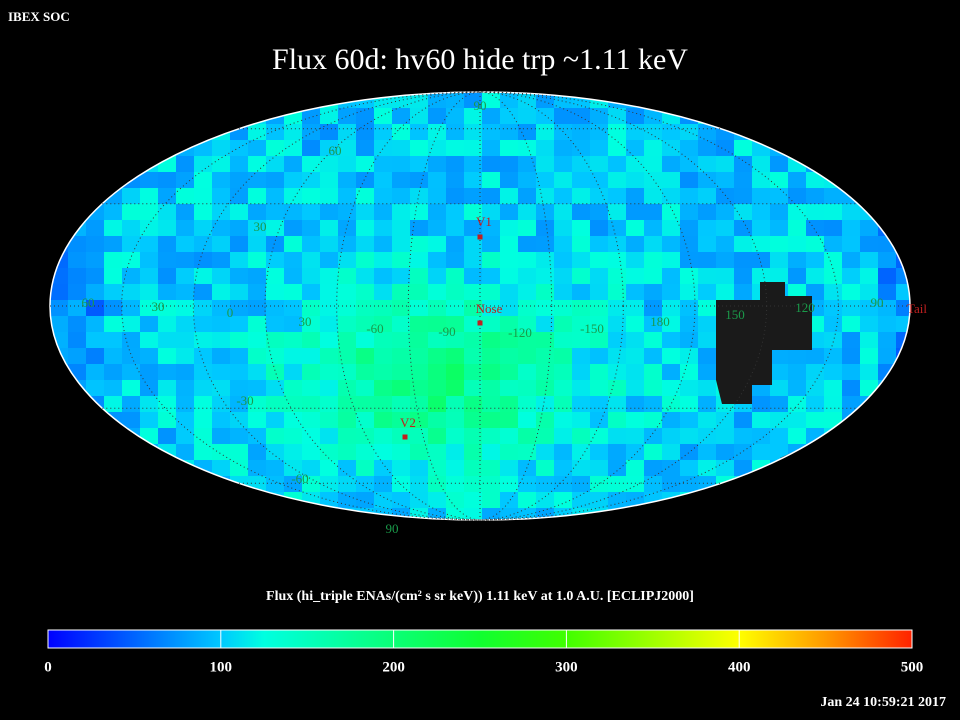 The width and height of the screenshot is (960, 720). What do you see at coordinates (739, 667) in the screenshot?
I see `colorbar-tick-label: 400` at bounding box center [739, 667].